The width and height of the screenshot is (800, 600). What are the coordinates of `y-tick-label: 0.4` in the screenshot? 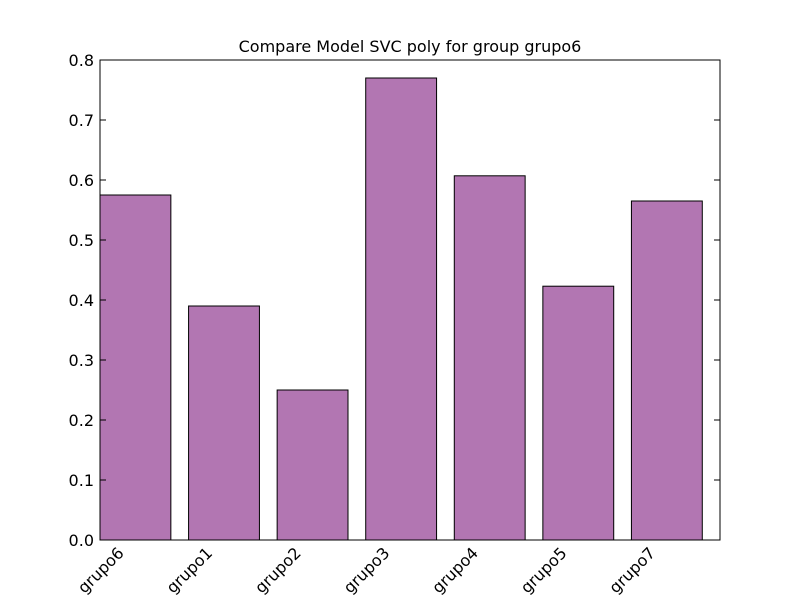 It's located at (81, 300).